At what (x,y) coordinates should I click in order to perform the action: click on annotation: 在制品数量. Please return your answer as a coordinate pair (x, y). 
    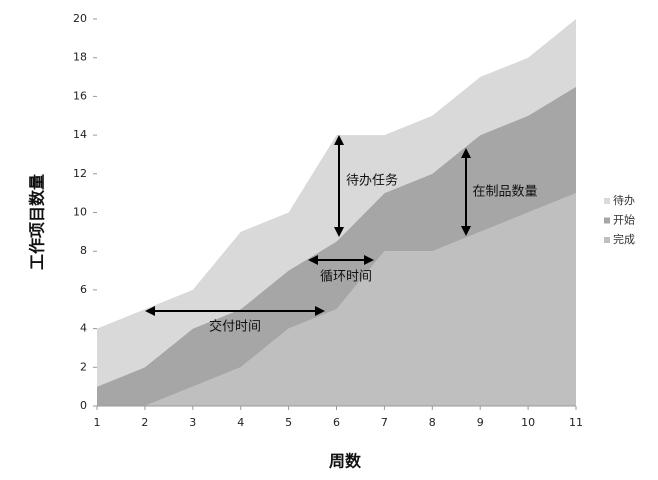
    Looking at the image, I should click on (504, 192).